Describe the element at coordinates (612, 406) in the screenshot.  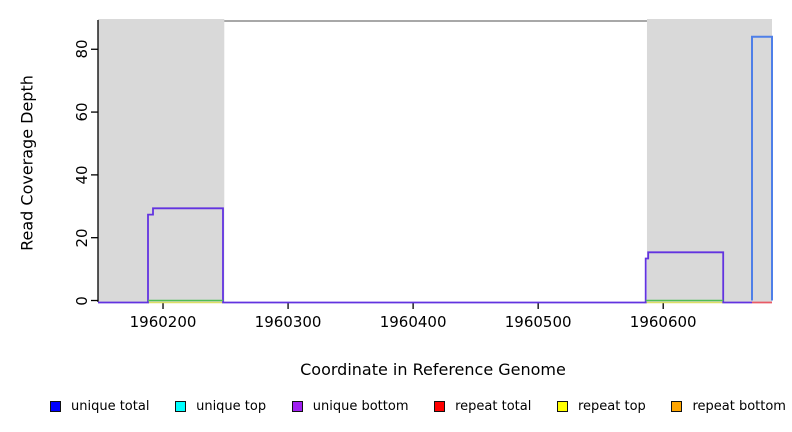
I see `legend-label: repeat top` at that location.